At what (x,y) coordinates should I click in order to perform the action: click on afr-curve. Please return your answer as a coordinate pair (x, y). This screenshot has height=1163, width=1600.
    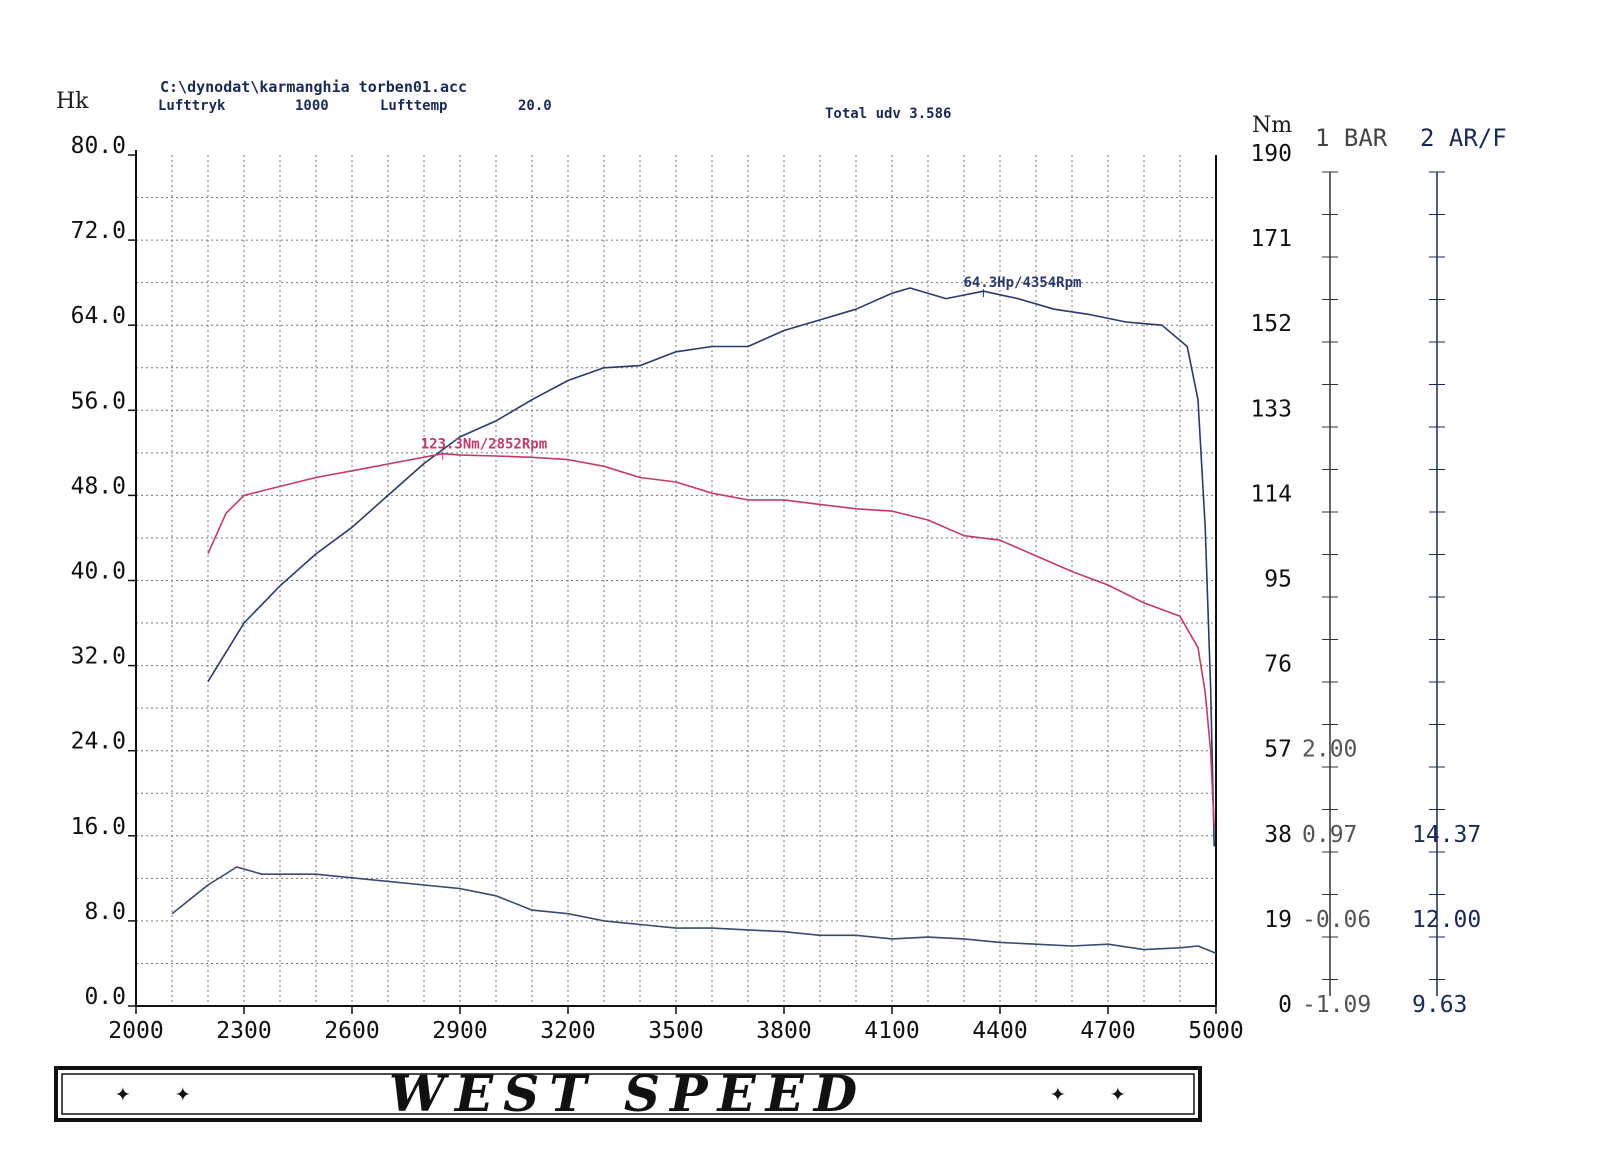
    Looking at the image, I should click on (694, 910).